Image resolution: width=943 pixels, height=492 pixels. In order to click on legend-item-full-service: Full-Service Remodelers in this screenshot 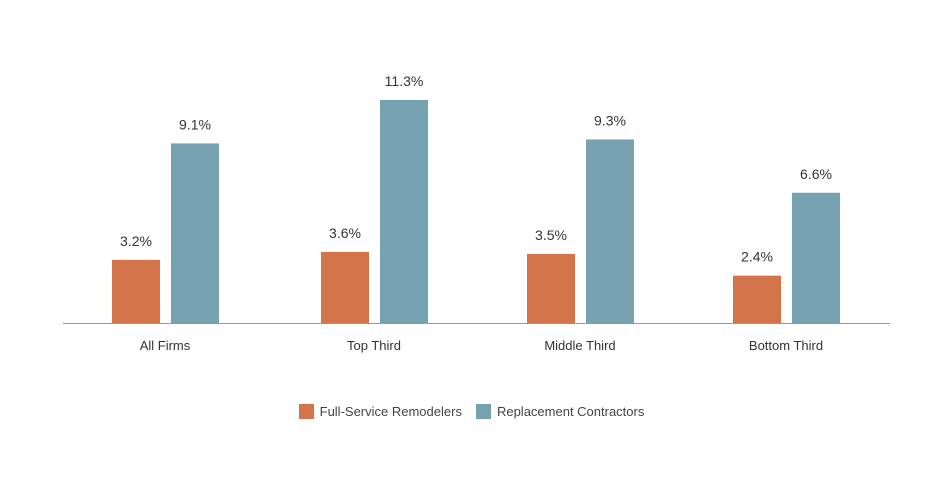, I will do `click(380, 411)`.